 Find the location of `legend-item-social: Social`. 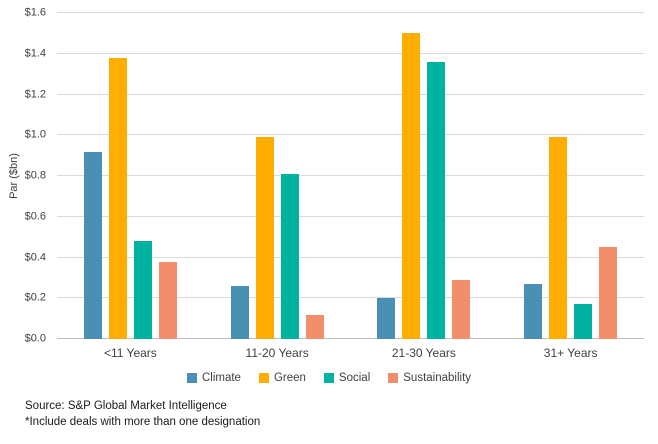

legend-item-social: Social is located at coordinates (347, 378).